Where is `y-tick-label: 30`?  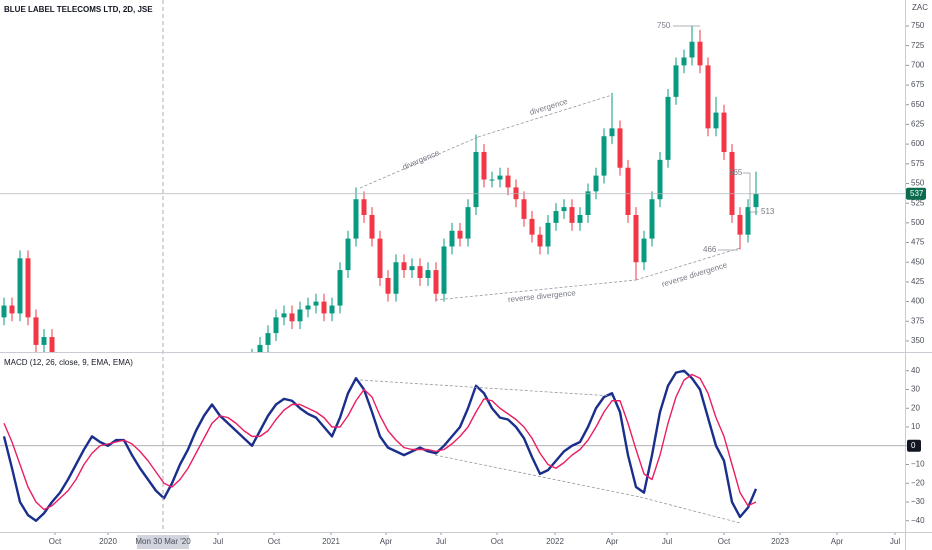 y-tick-label: 30 is located at coordinates (915, 389).